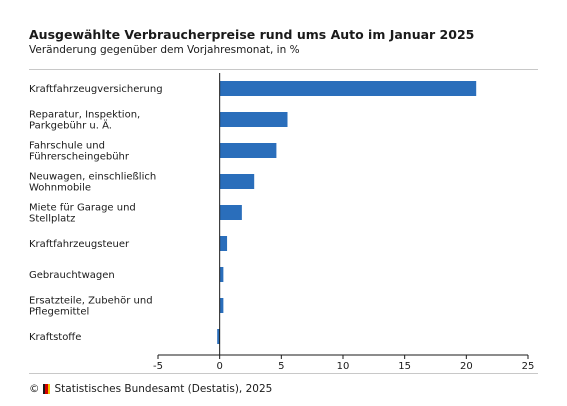 The width and height of the screenshot is (567, 406). What do you see at coordinates (72, 275) in the screenshot?
I see `category-label: Gebrauchtwagen` at bounding box center [72, 275].